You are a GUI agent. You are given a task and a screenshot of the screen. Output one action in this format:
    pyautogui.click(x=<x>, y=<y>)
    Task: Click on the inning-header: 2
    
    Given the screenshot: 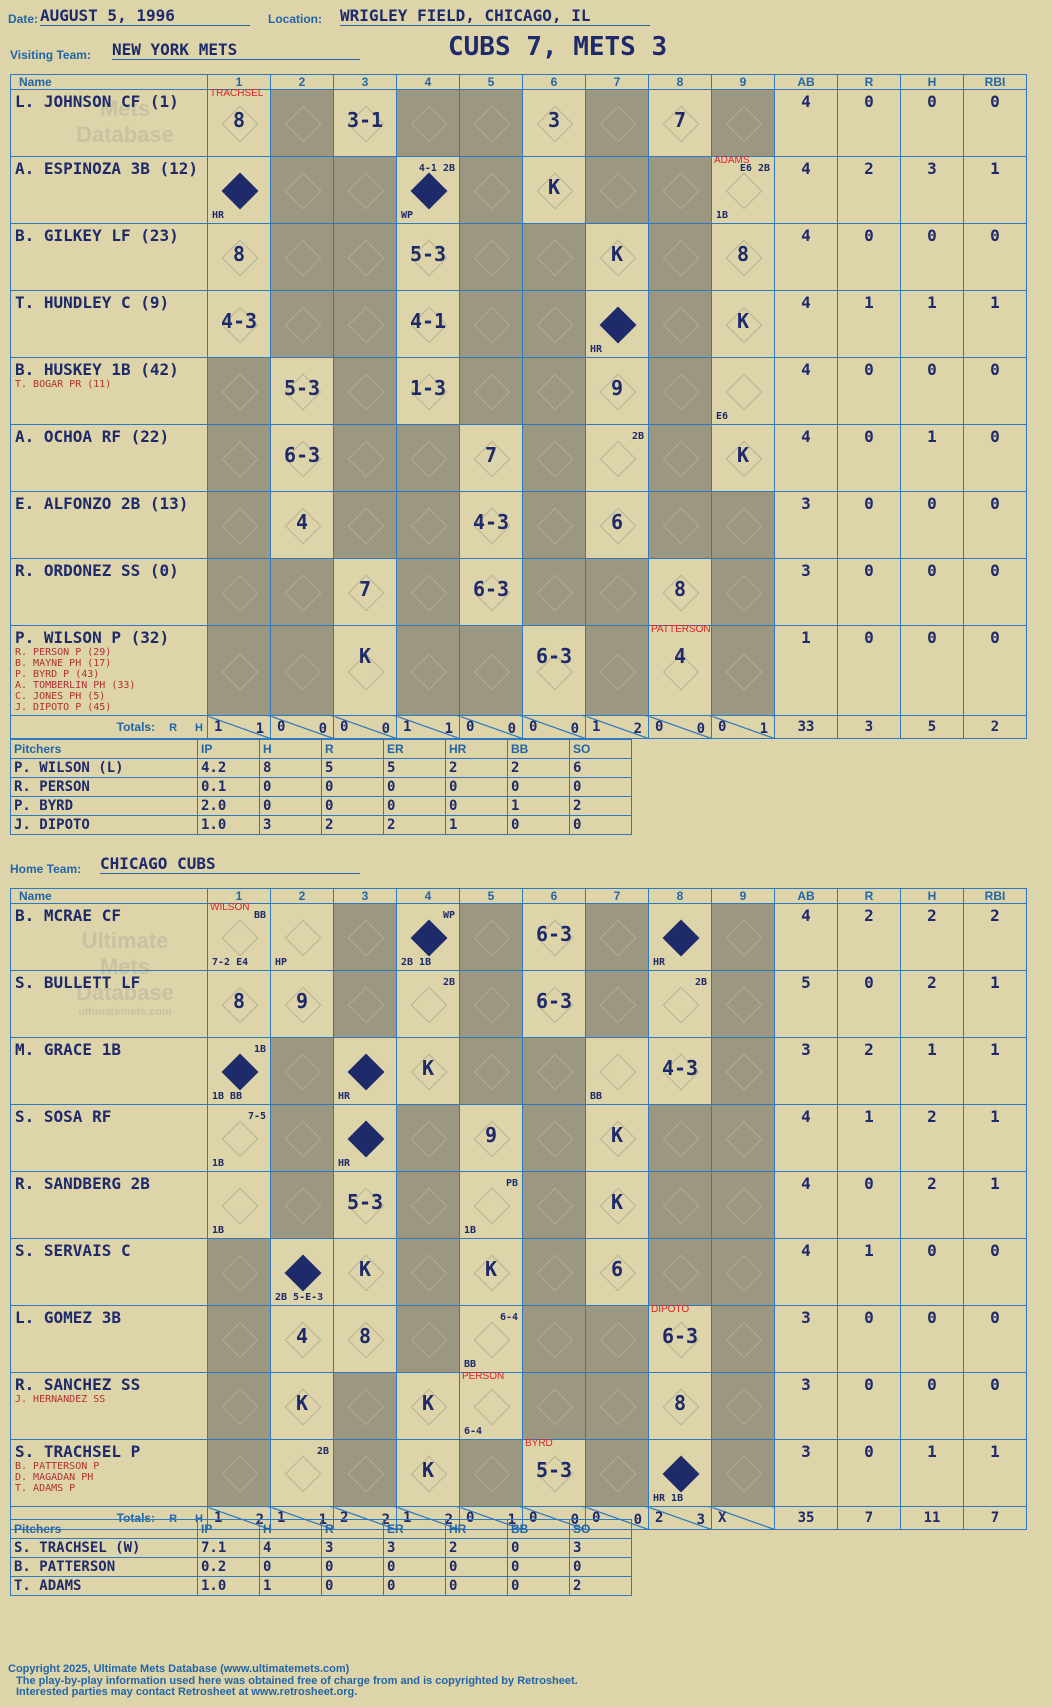 What is the action you would take?
    pyautogui.click(x=302, y=896)
    